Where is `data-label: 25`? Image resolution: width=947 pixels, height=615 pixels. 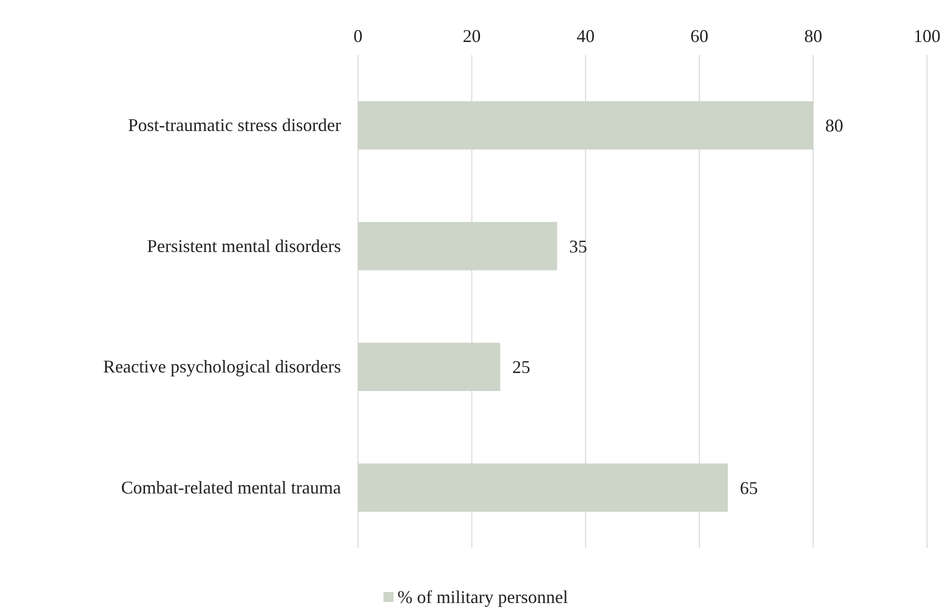
data-label: 25 is located at coordinates (521, 367).